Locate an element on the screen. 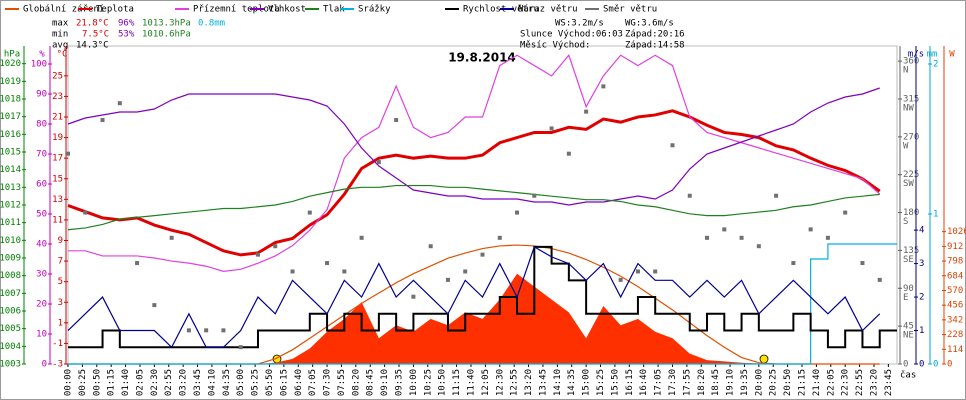 This screenshot has width=966, height=400. tick-label: 60 is located at coordinates (41, 185).